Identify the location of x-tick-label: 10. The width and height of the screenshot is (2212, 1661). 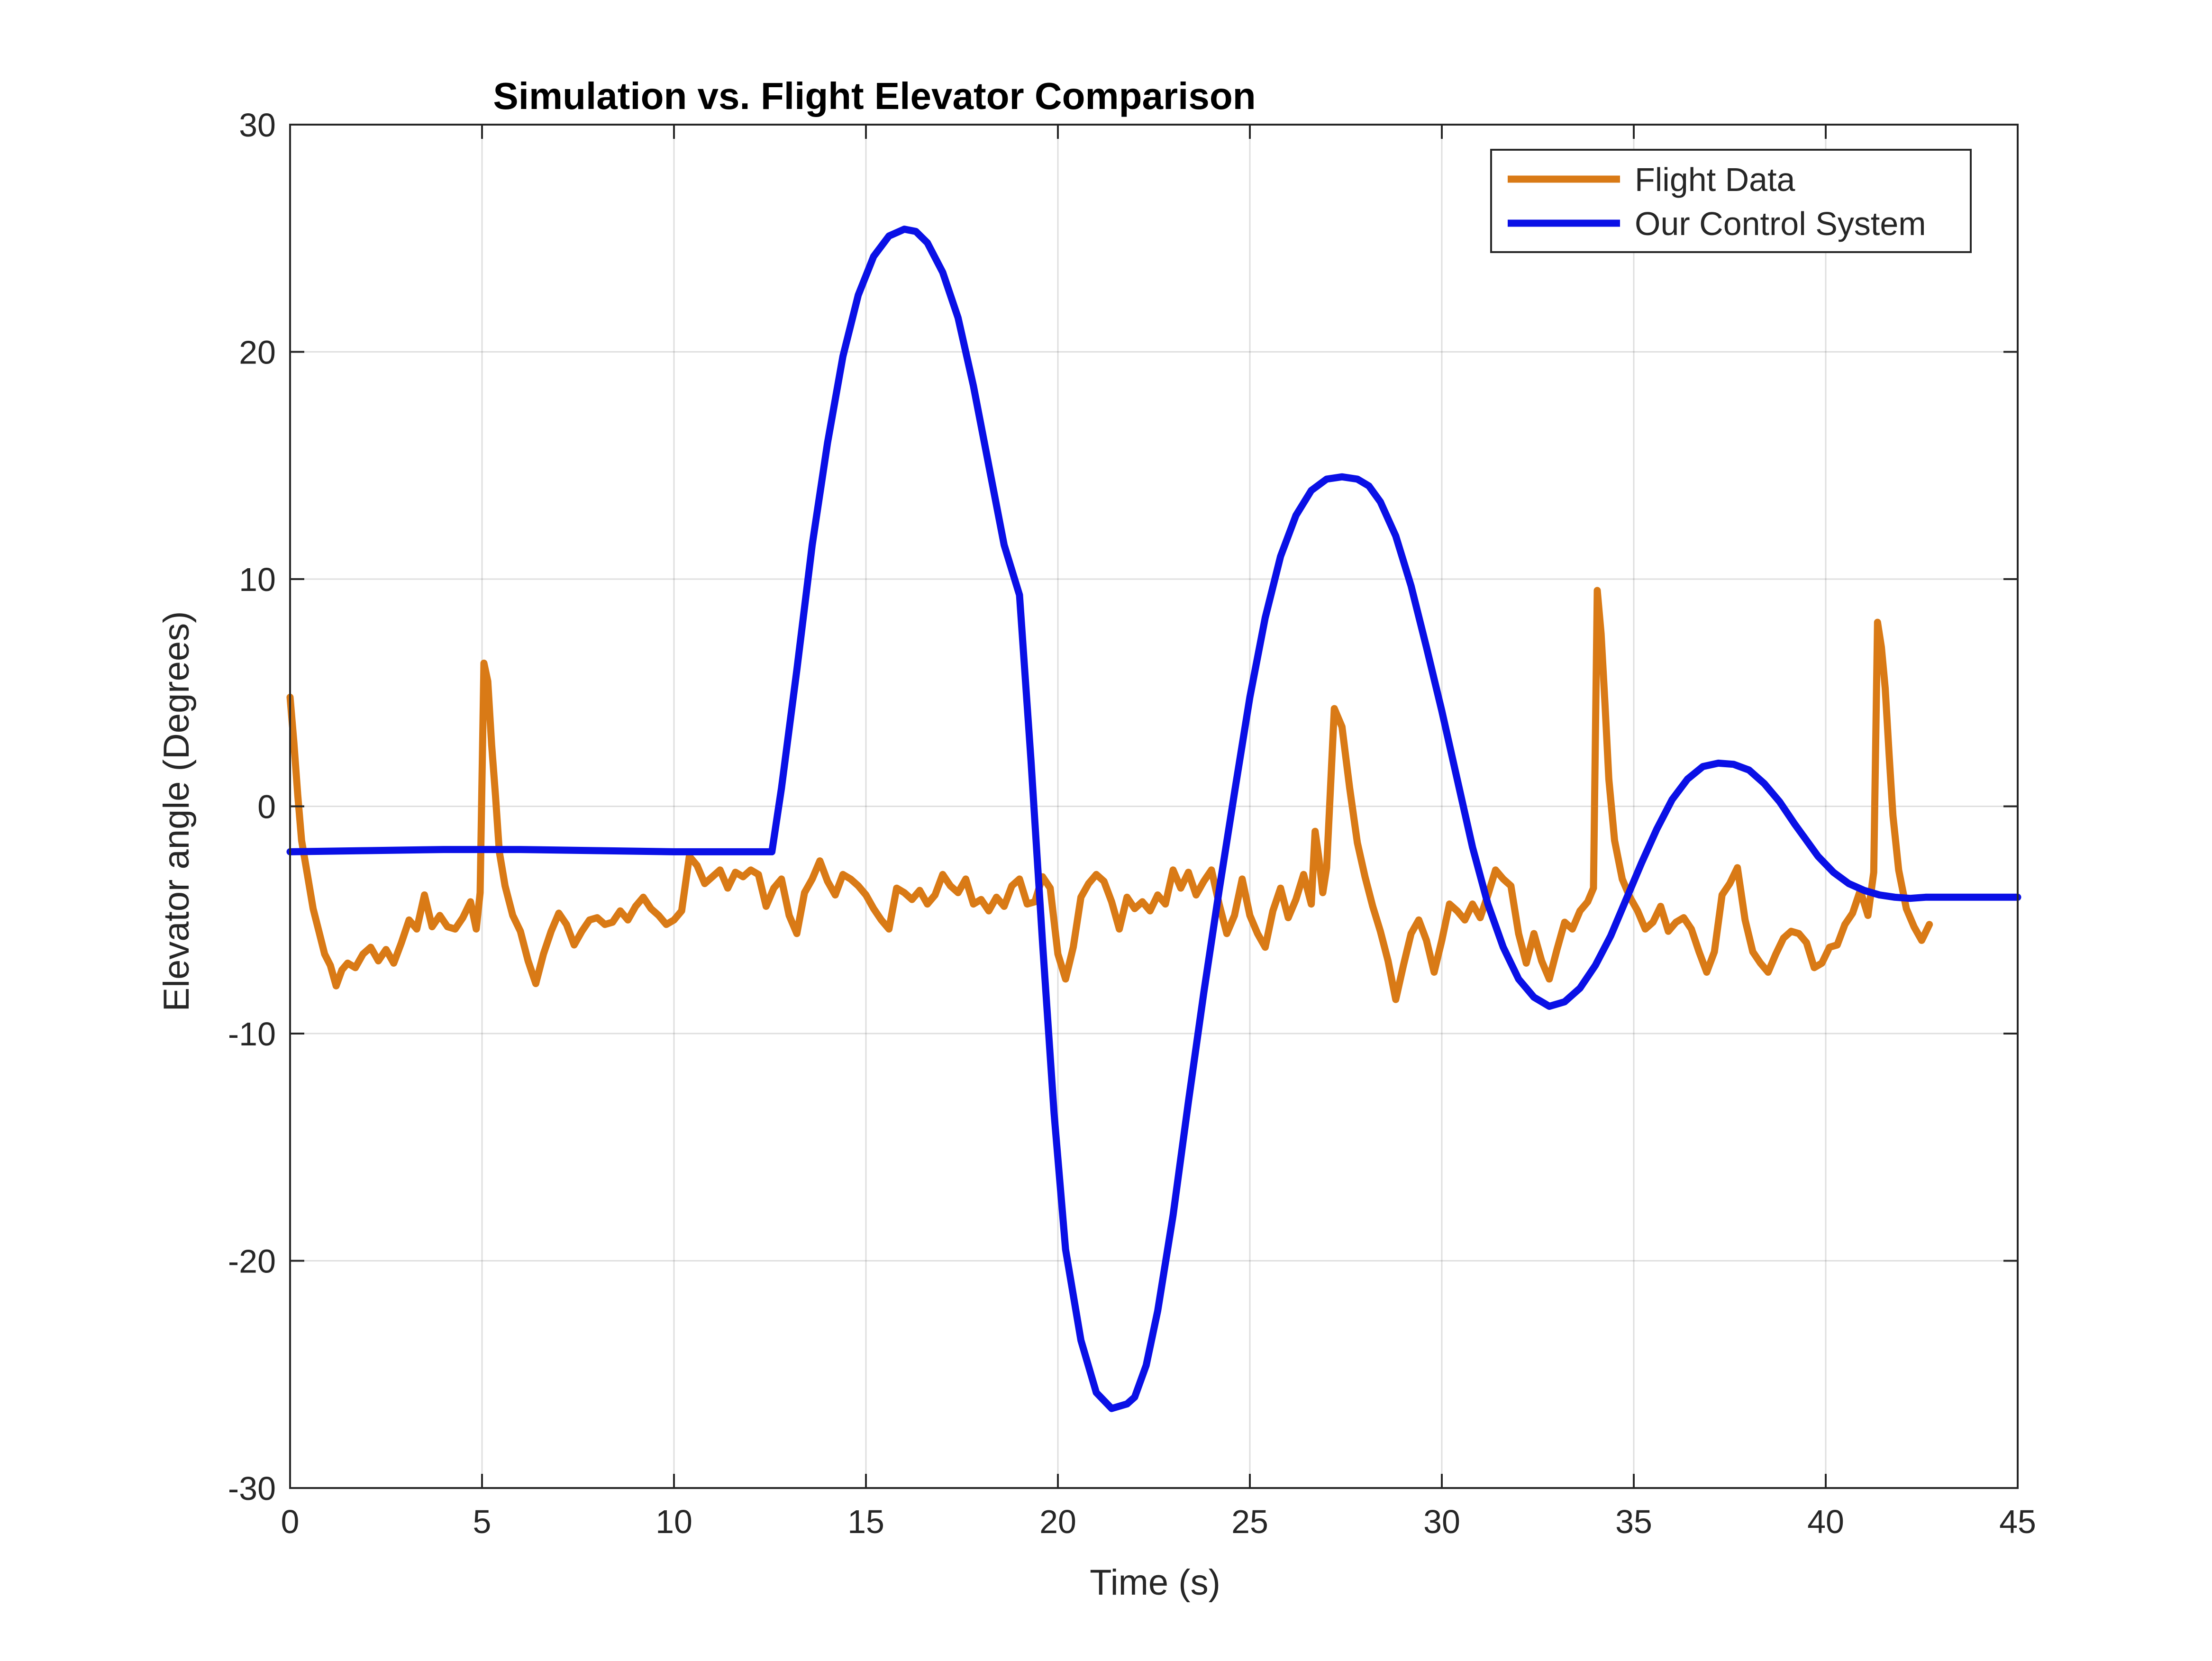
(673, 1522).